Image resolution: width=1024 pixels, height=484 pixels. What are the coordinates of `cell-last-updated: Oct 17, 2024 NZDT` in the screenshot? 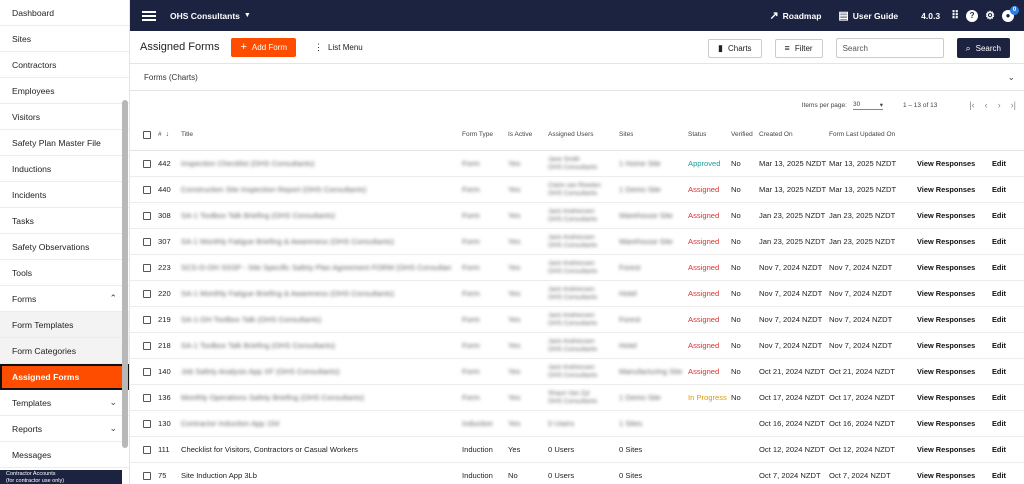 It's located at (862, 397).